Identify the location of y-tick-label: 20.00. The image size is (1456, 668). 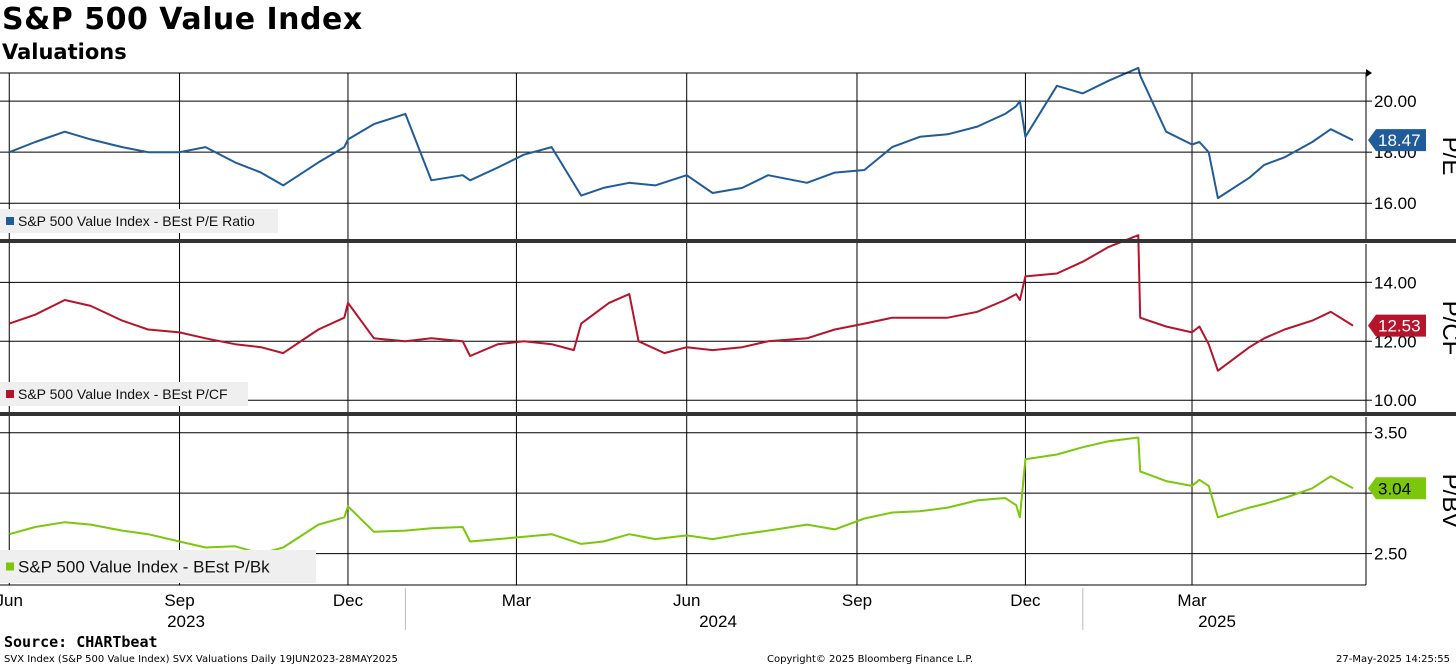
(1395, 101).